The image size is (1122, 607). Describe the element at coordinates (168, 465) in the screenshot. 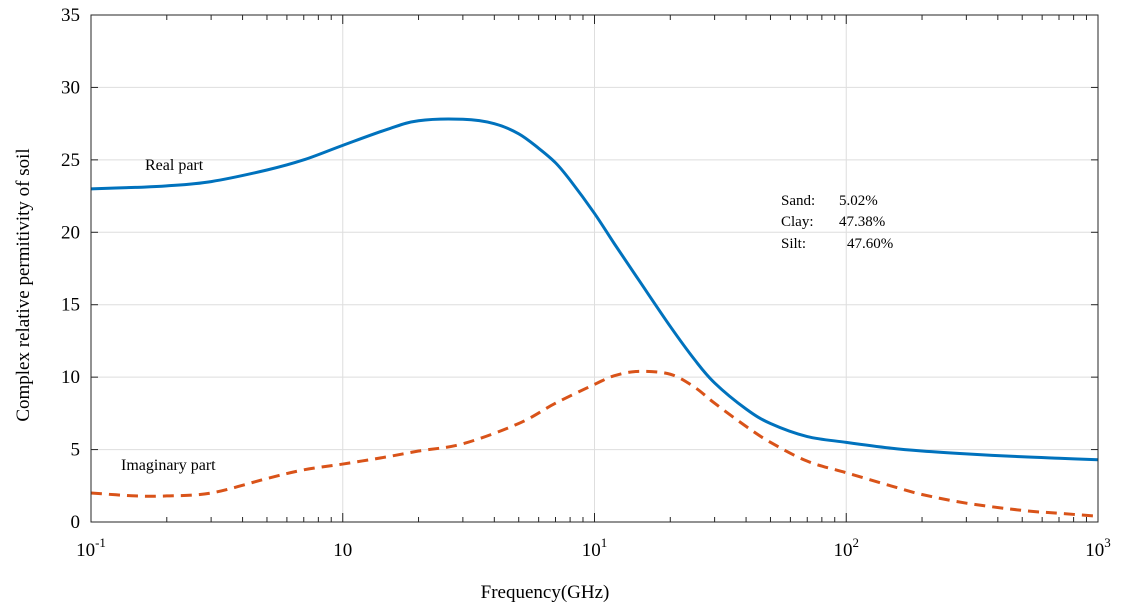

I see `annotation-imaginary-part: Imaginary part` at that location.